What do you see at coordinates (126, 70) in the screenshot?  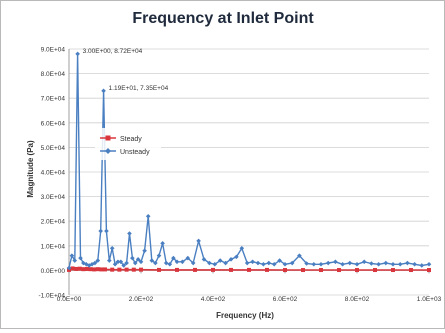 I see `annotations: 3.00E+00, 8.72E+04 1.19E+01, 7.35E+04` at bounding box center [126, 70].